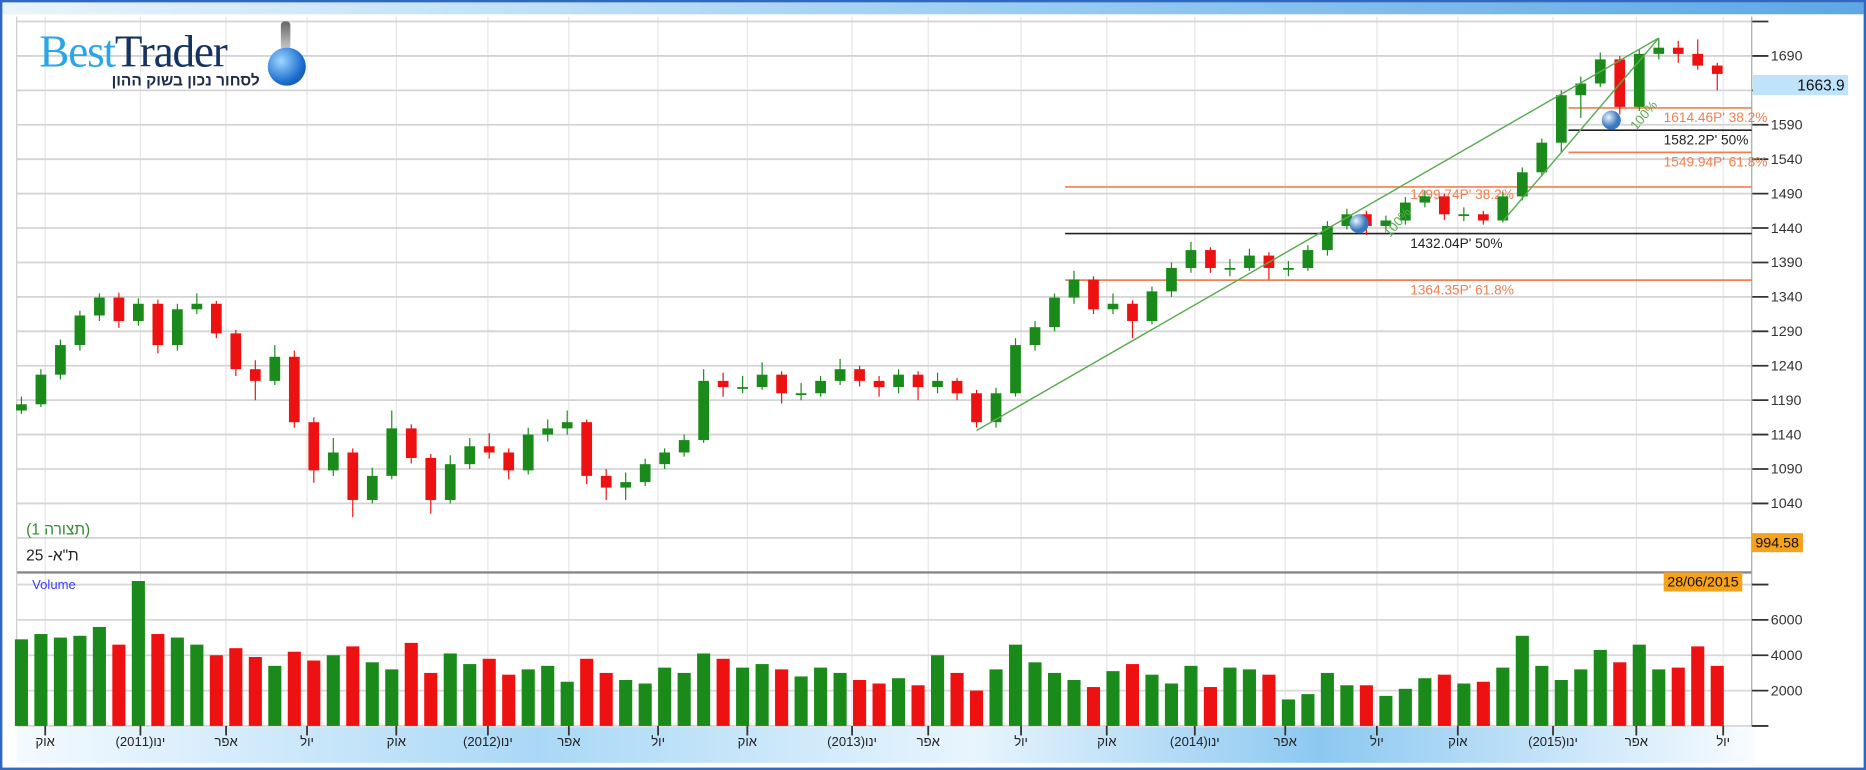 The width and height of the screenshot is (1866, 770). Describe the element at coordinates (1787, 229) in the screenshot. I see `price-tick-label: 1440` at that location.